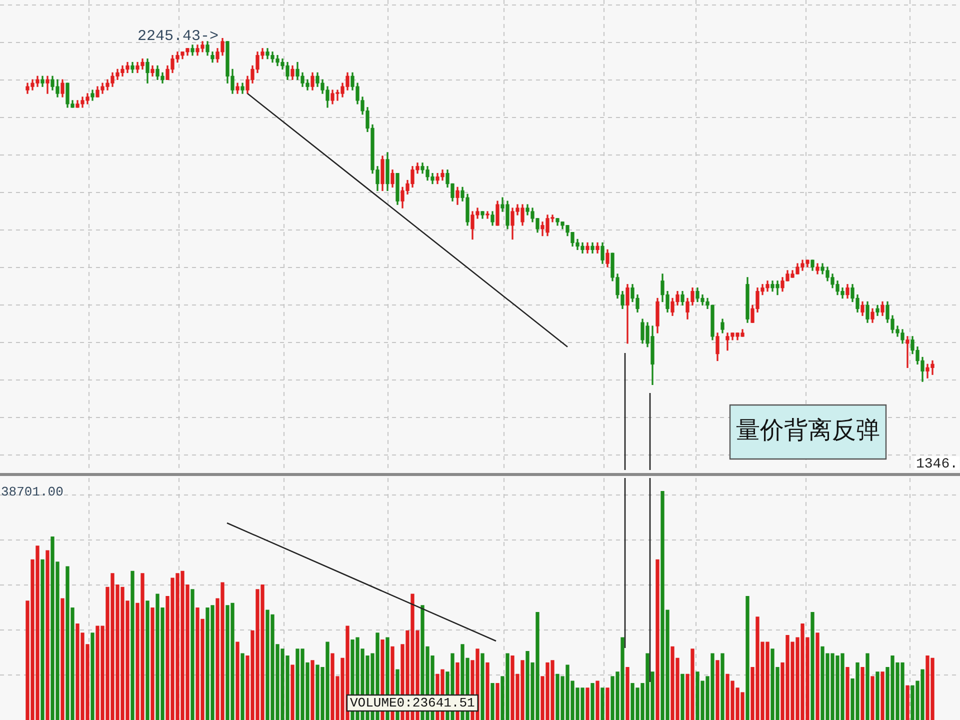 This screenshot has height=720, width=960. Describe the element at coordinates (937, 464) in the screenshot. I see `text: 1346.` at that location.